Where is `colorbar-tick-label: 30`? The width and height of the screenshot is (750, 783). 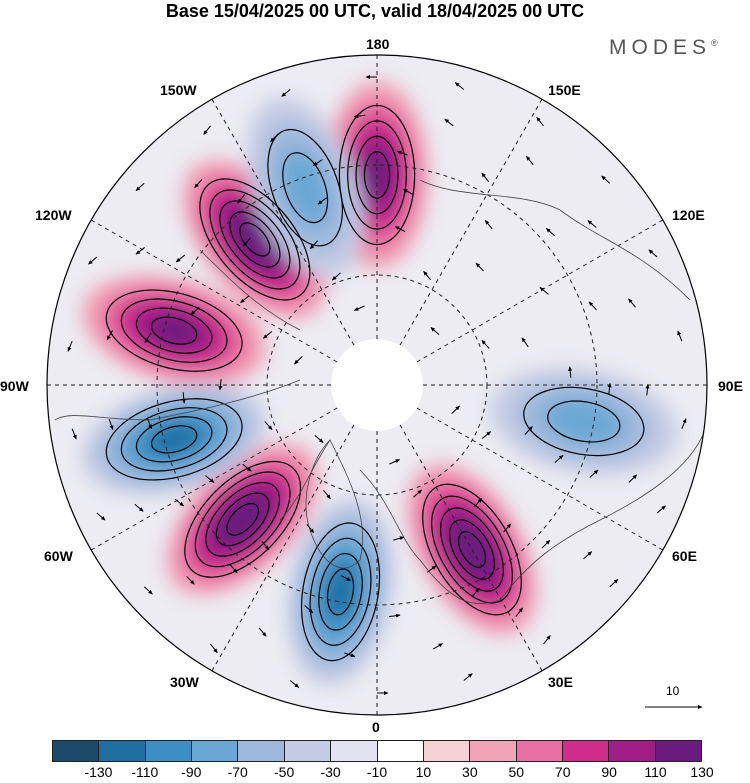 colorbar-tick-label: 30 is located at coordinates (470, 772).